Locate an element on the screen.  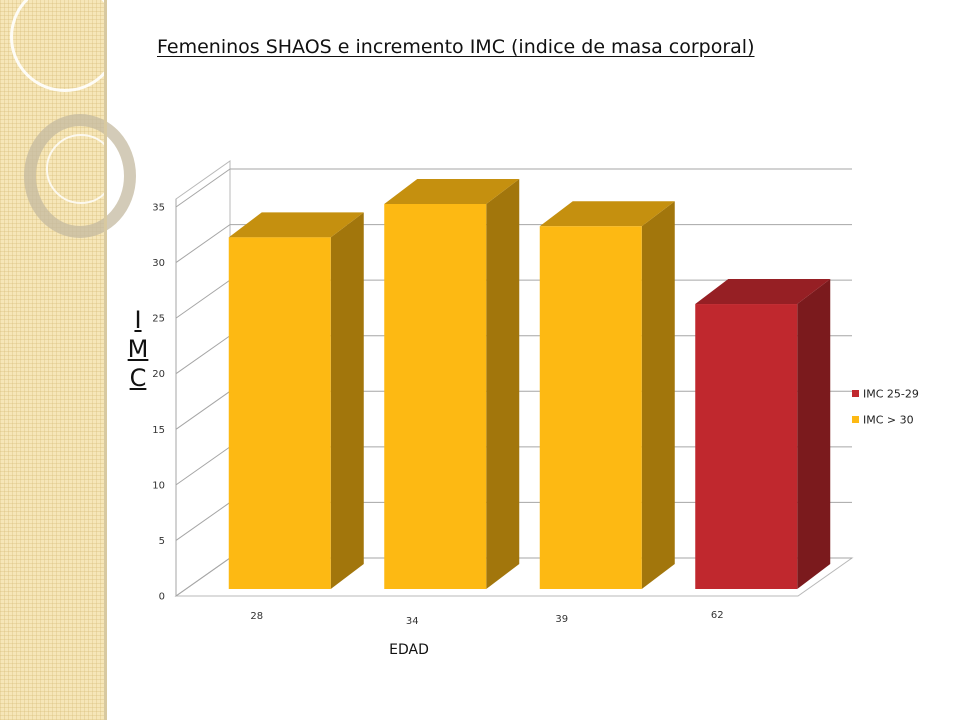
y-tick-label: 35 is located at coordinates (158, 208).